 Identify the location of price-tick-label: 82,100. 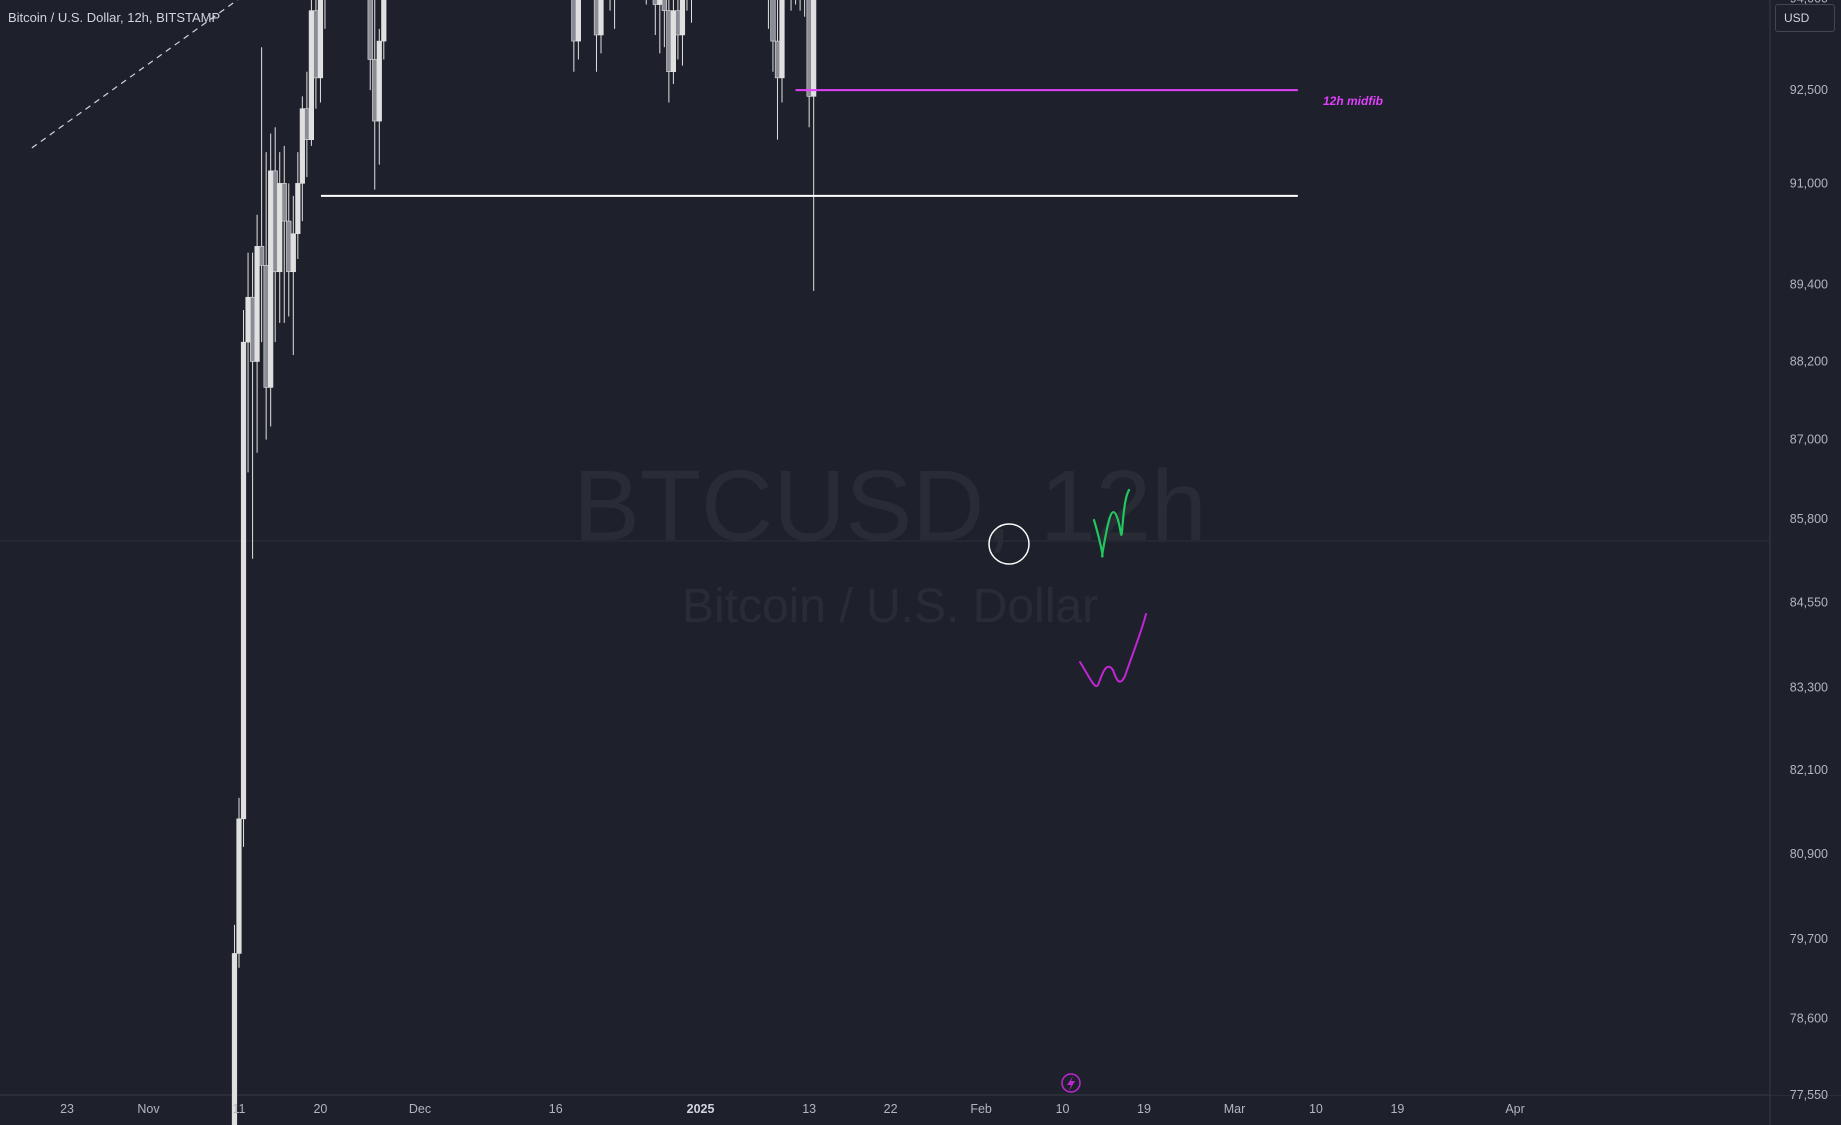
(1809, 770).